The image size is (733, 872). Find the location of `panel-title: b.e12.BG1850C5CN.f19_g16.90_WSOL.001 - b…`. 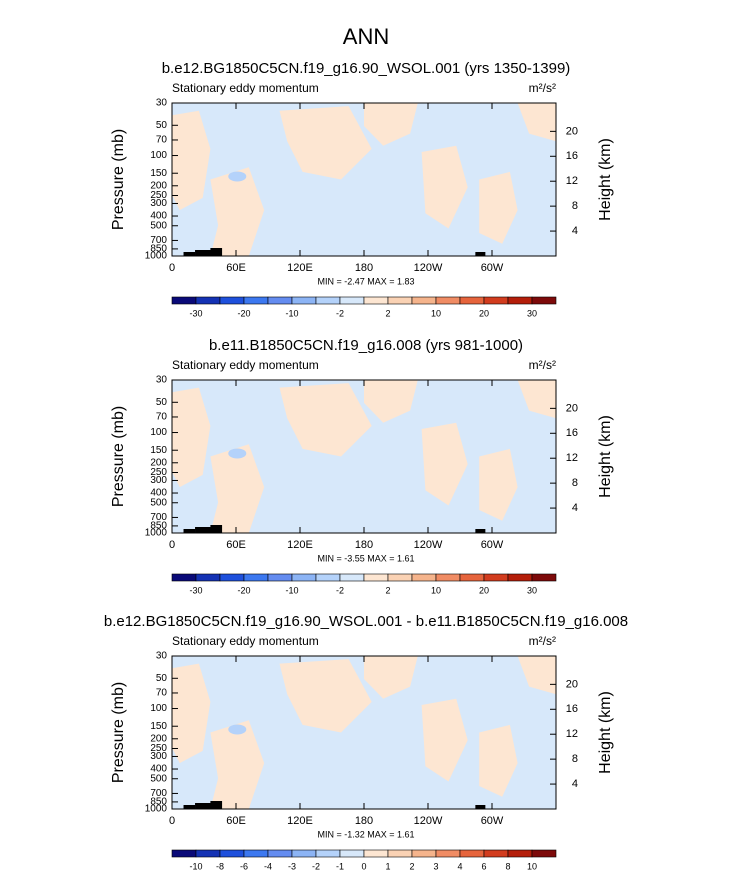

panel-title: b.e12.BG1850C5CN.f19_g16.90_WSOL.001 - b… is located at coordinates (366, 621).